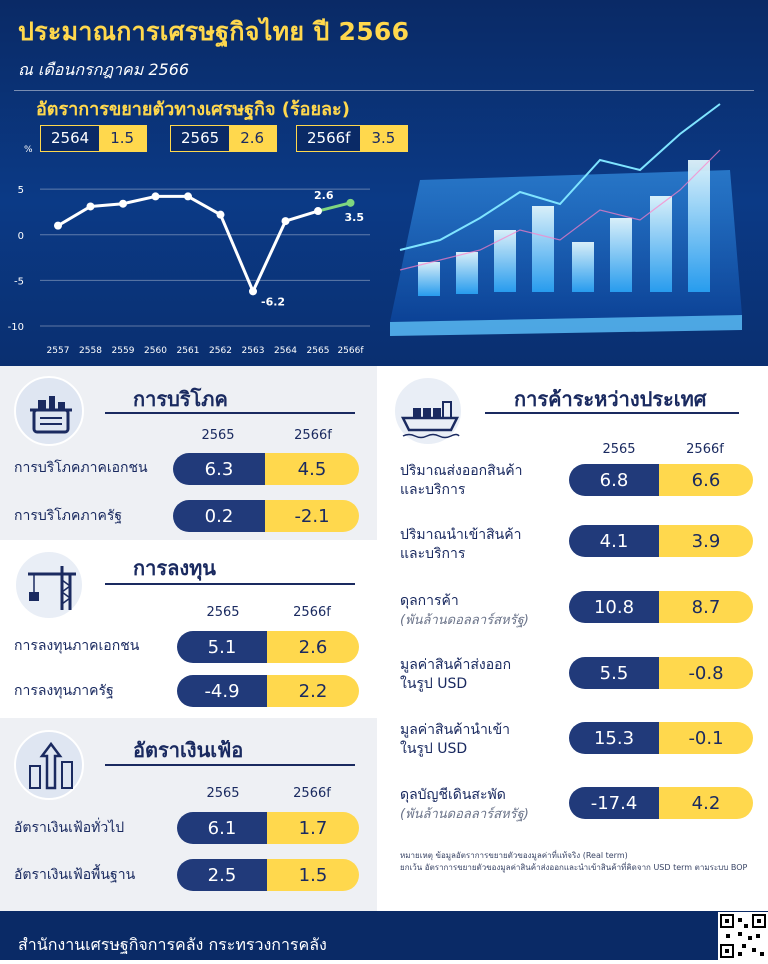  I want to click on consumption-title: การบริโภค, so click(180, 399).